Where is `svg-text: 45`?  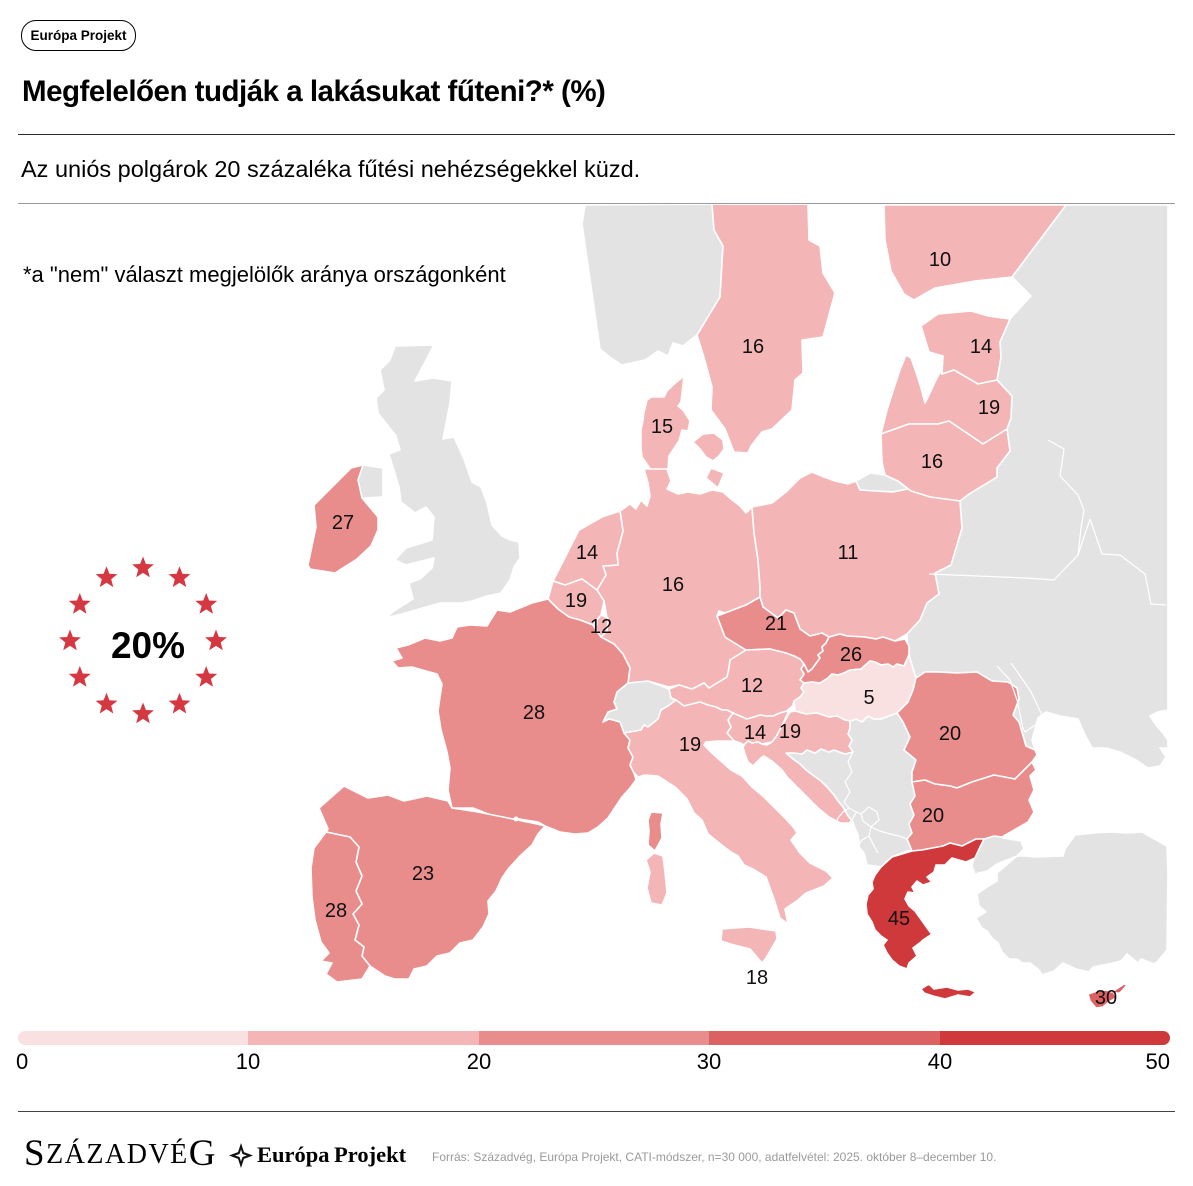 svg-text: 45 is located at coordinates (899, 919).